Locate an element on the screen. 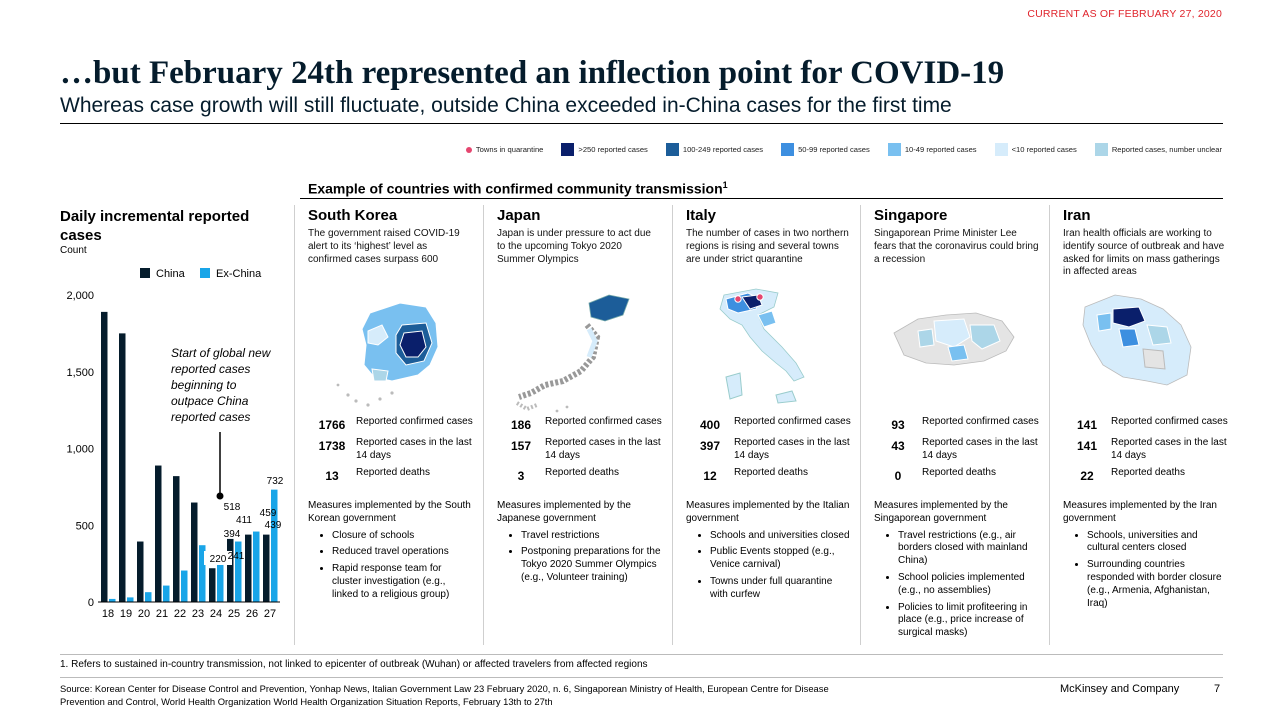 The width and height of the screenshot is (1279, 718). stat-value: 397 is located at coordinates (710, 446).